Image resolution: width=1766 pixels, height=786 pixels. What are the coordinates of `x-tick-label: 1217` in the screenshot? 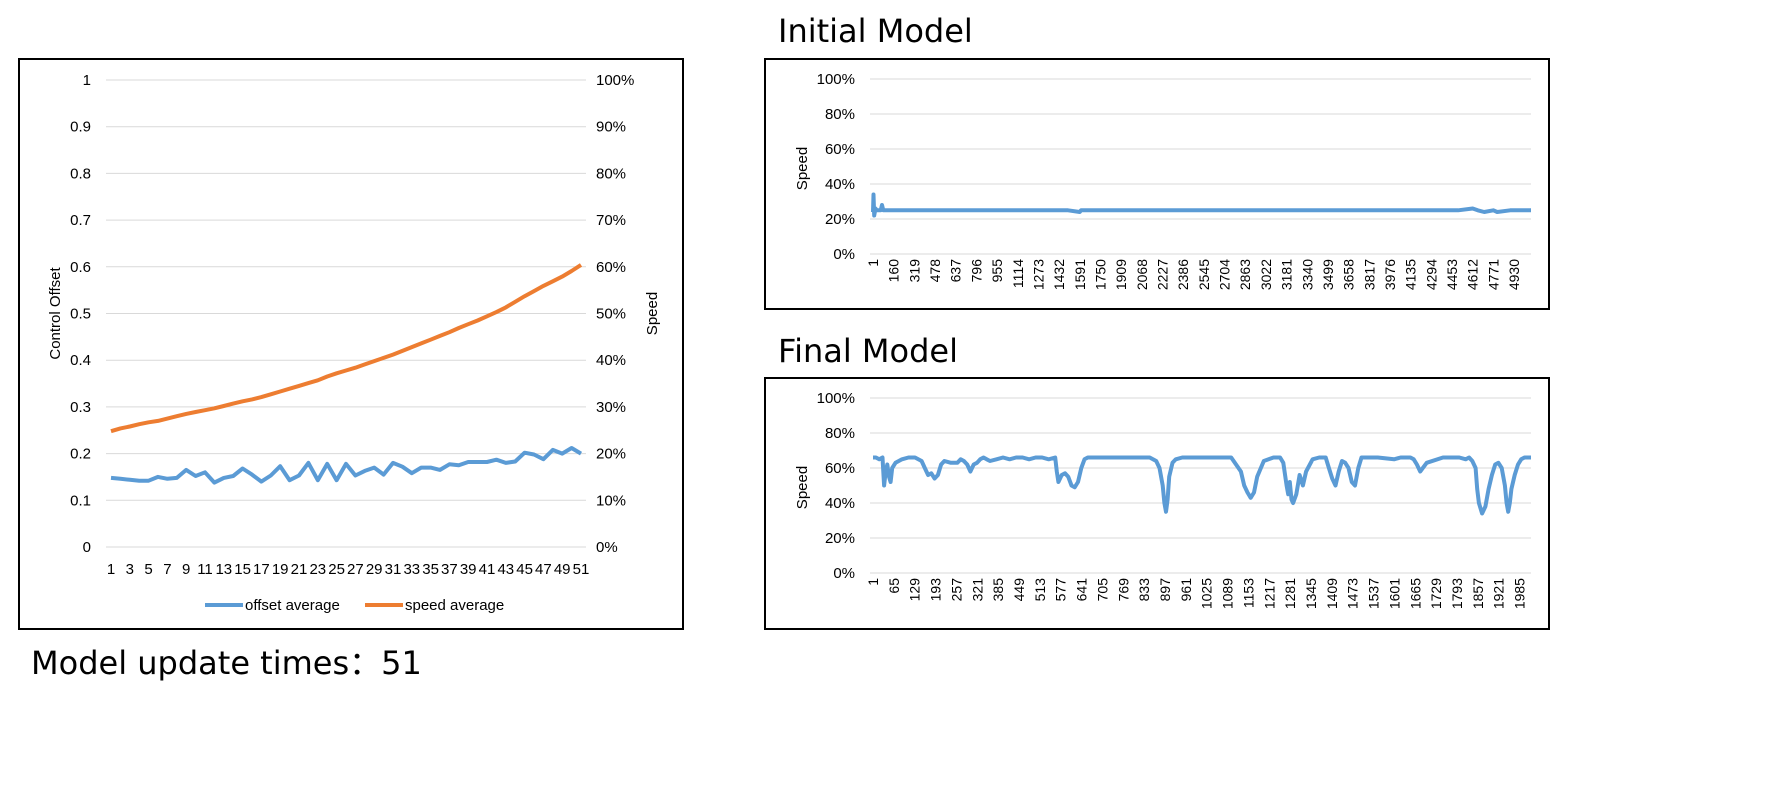 It's located at (1269, 593).